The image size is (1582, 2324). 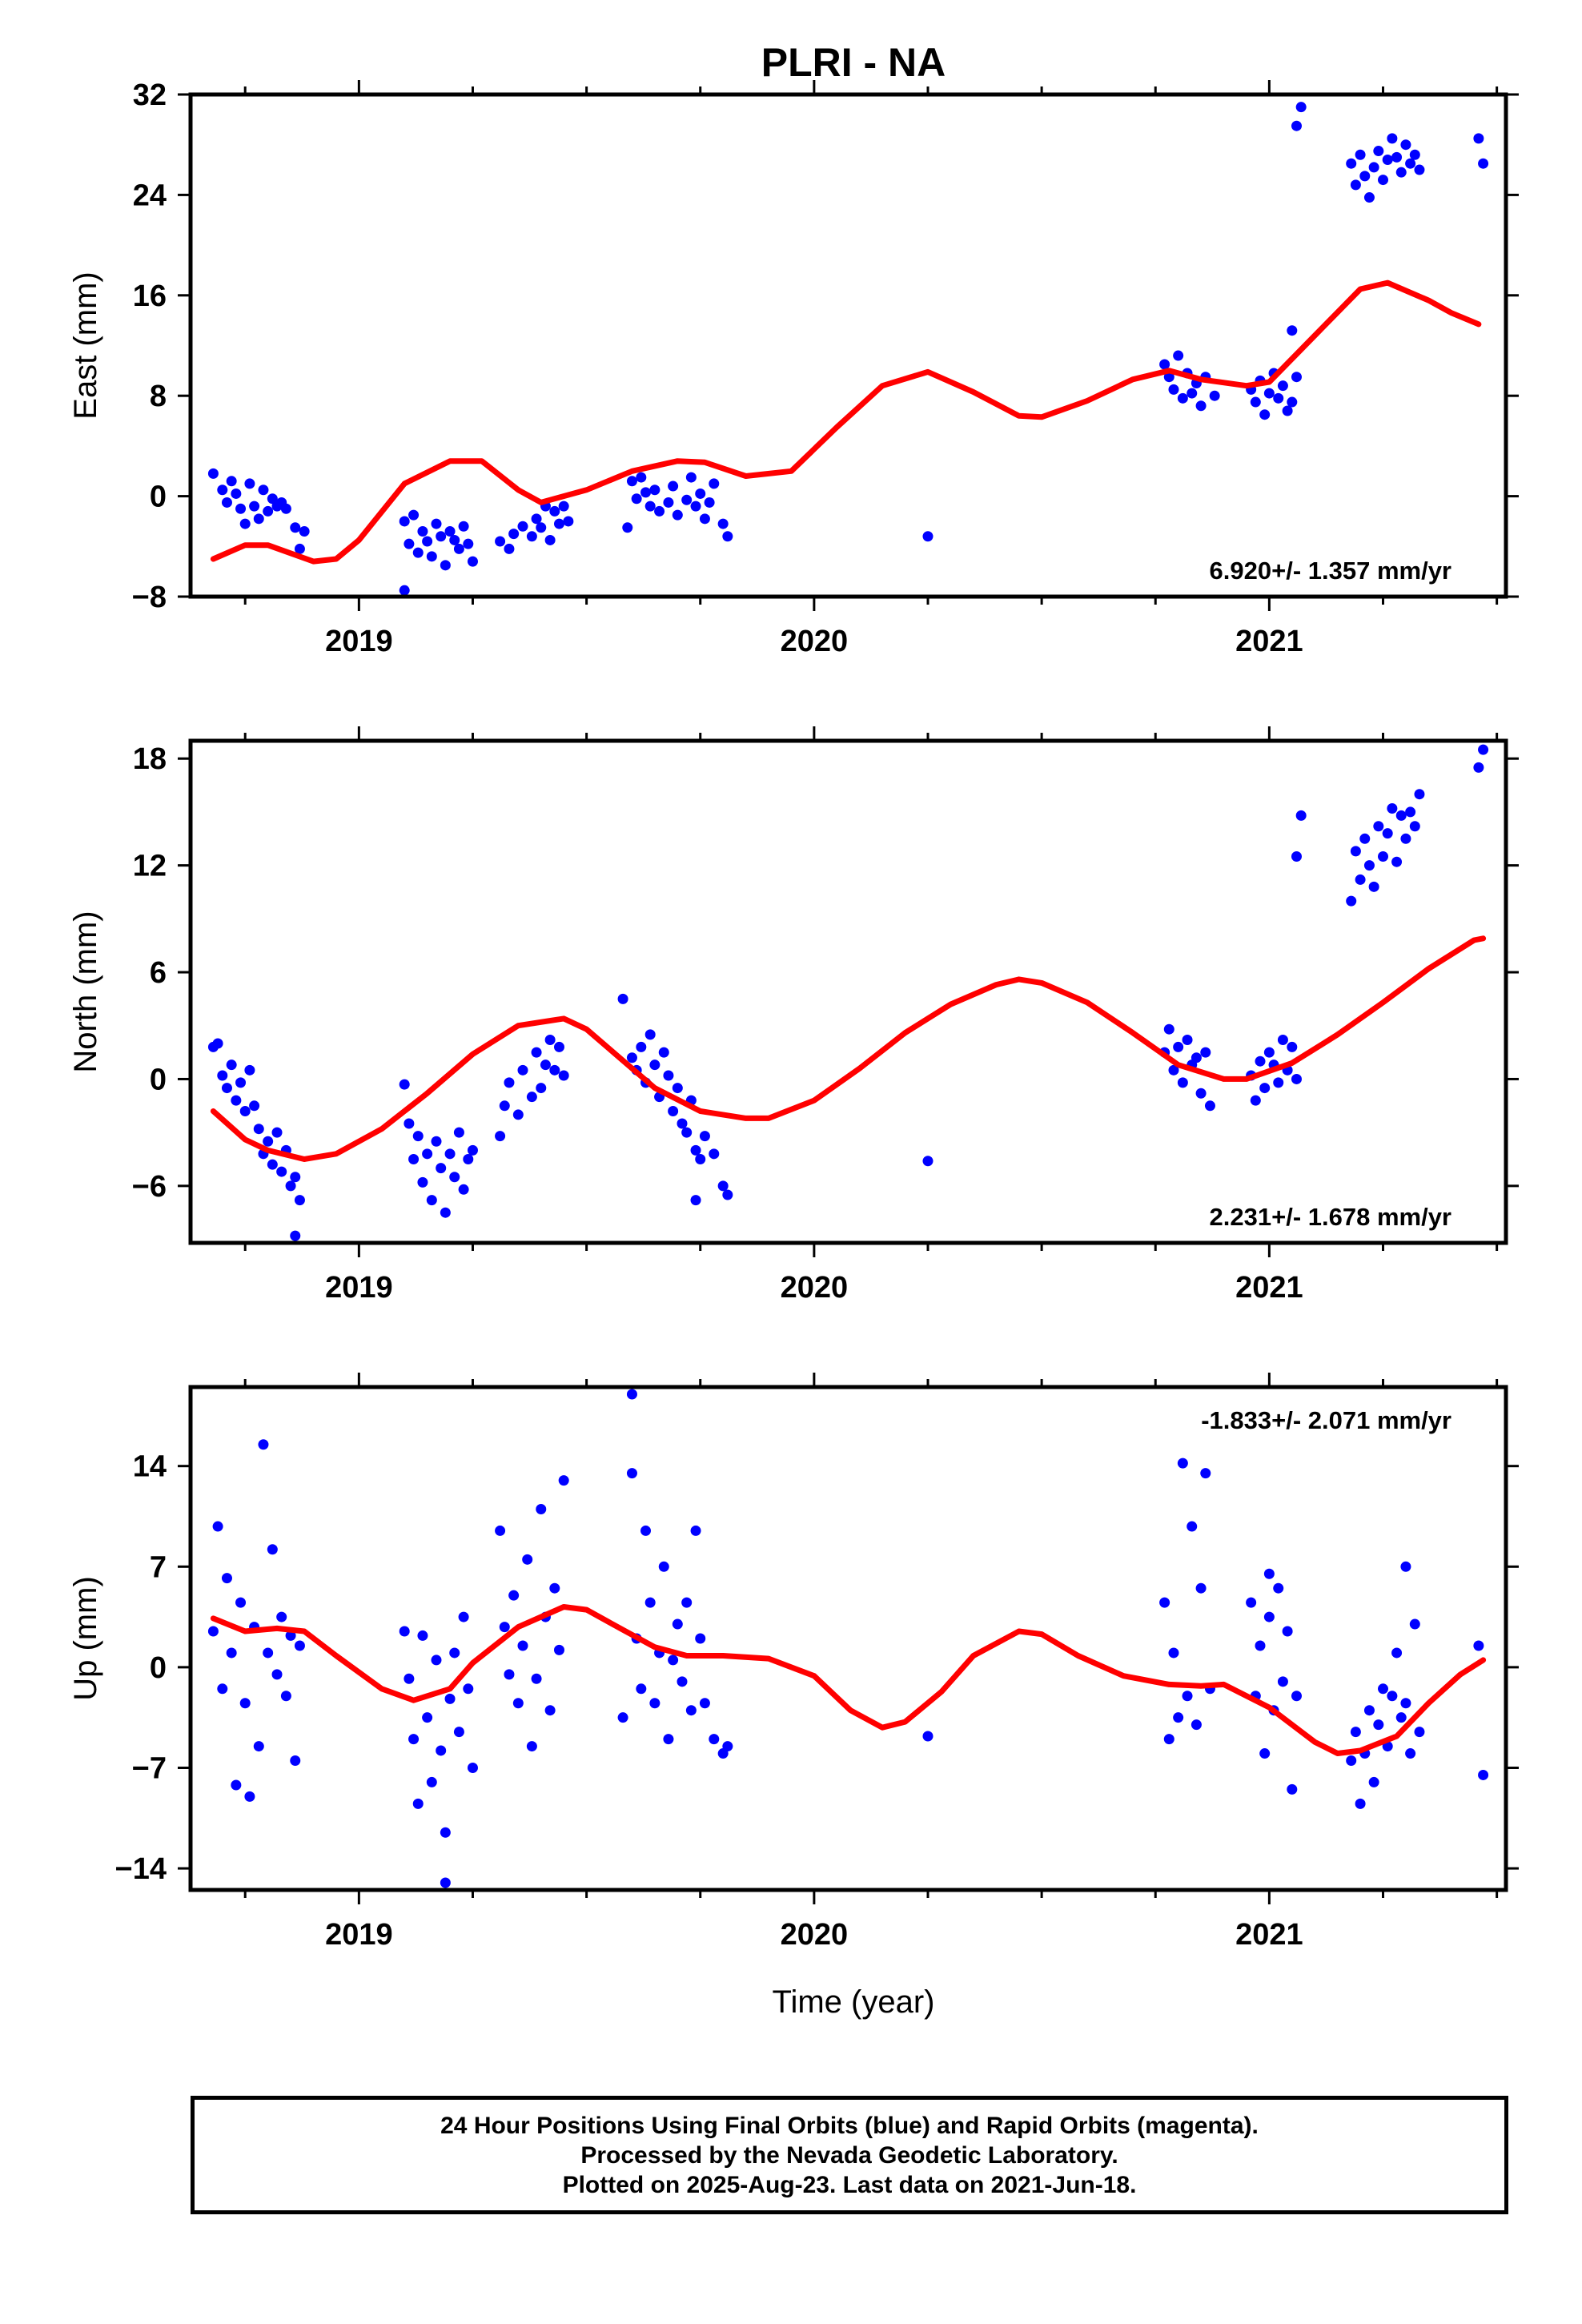 What do you see at coordinates (815, 1288) in the screenshot?
I see `x-tick-label: 2020` at bounding box center [815, 1288].